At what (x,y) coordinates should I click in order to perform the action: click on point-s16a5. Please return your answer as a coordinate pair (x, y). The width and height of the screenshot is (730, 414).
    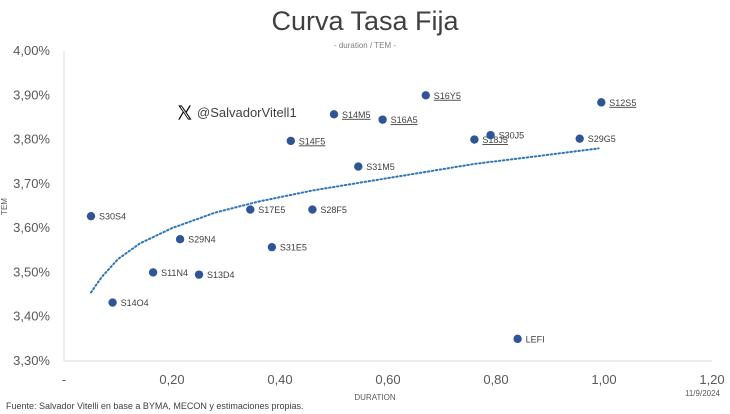
    Looking at the image, I should click on (382, 119).